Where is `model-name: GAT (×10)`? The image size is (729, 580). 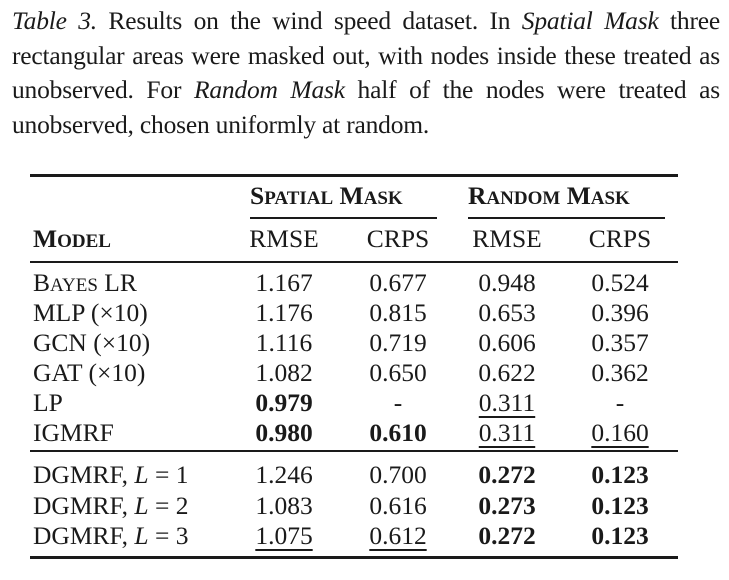
model-name: GAT (×10) is located at coordinates (89, 372).